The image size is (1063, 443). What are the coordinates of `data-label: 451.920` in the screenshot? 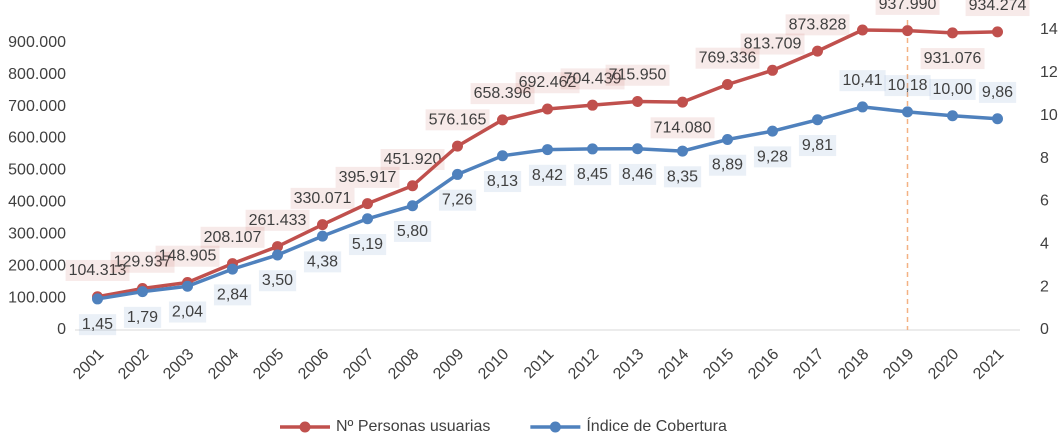 It's located at (413, 159).